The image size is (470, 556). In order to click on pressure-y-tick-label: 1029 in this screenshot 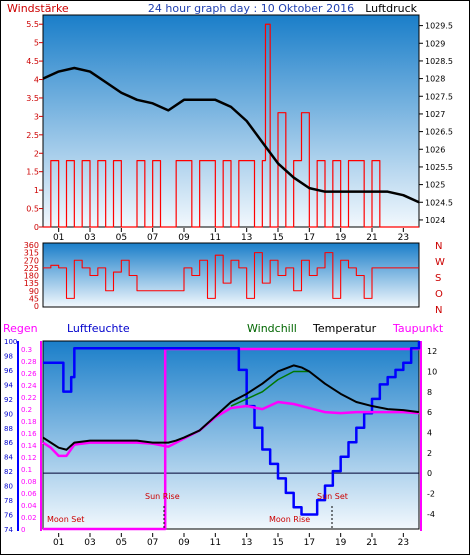, I will do `click(435, 43)`.